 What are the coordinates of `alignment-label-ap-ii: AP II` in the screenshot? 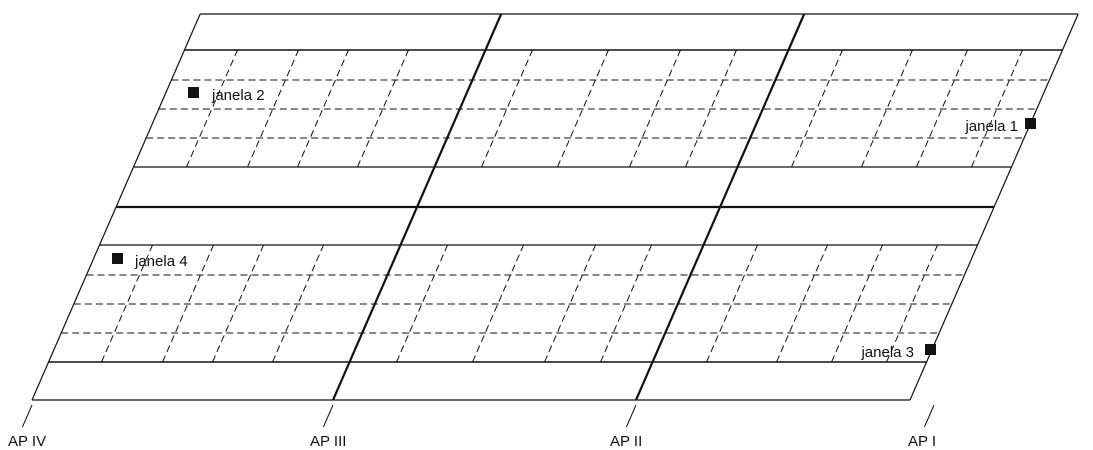 It's located at (626, 441).